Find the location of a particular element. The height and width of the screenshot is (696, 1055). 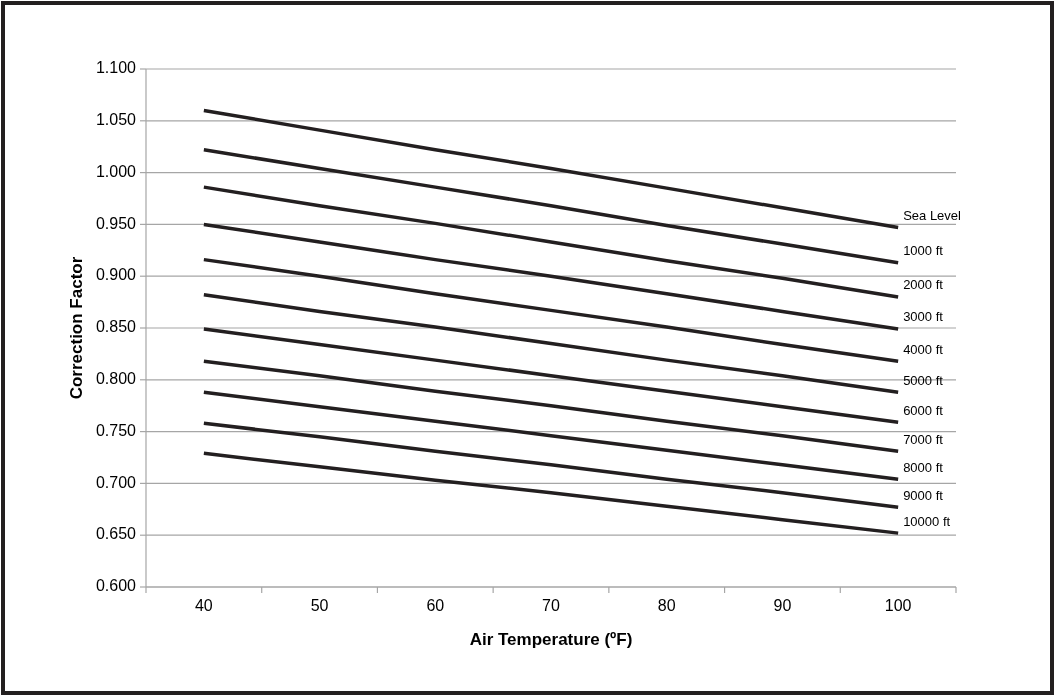

y-tick-label: 1.050 is located at coordinates (116, 120).